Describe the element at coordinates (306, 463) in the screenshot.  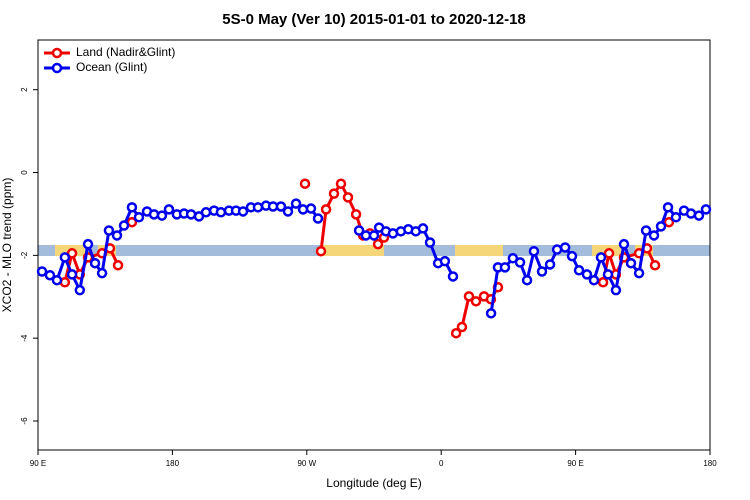
I see `x-tick-label: 90 W` at that location.